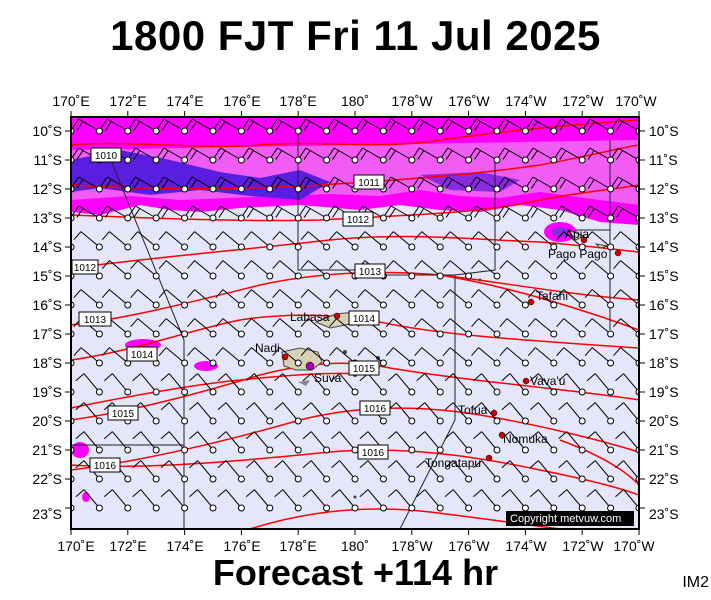 The height and width of the screenshot is (600, 711). I want to click on lat-label-left: 12˚S, so click(47, 189).